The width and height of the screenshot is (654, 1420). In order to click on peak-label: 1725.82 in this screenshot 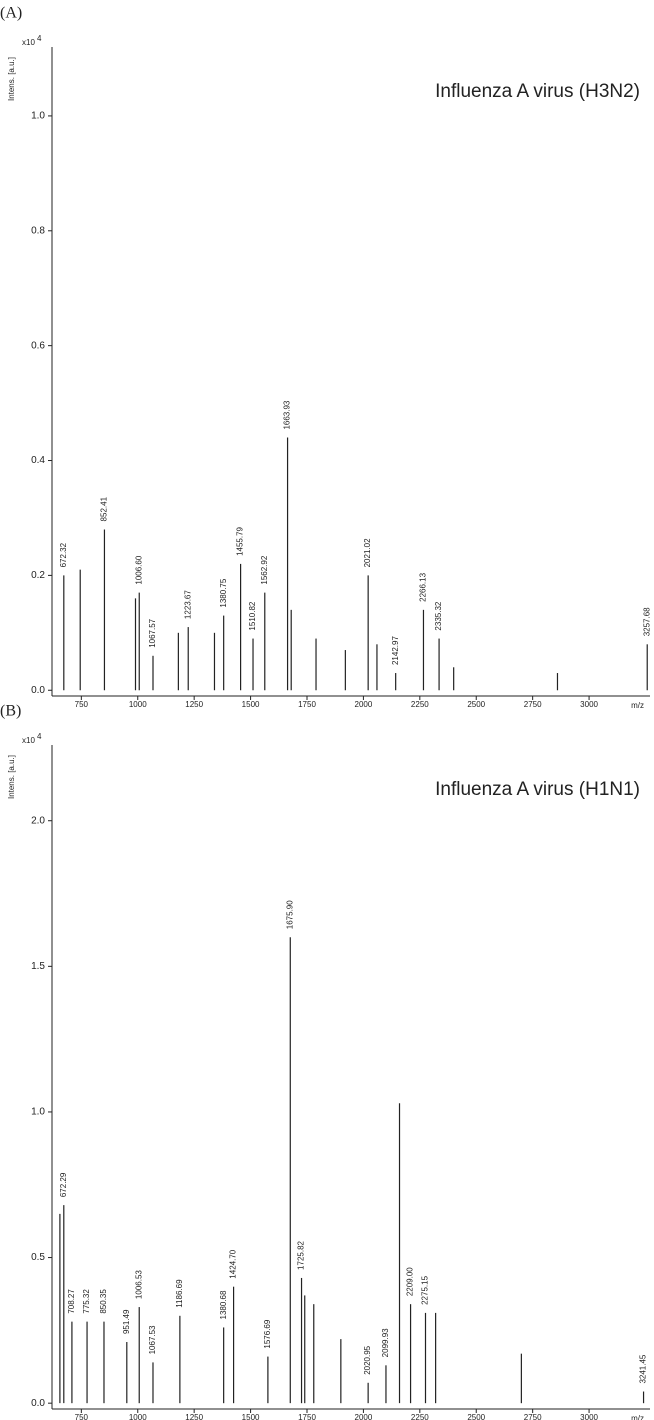, I will do `click(301, 1254)`.